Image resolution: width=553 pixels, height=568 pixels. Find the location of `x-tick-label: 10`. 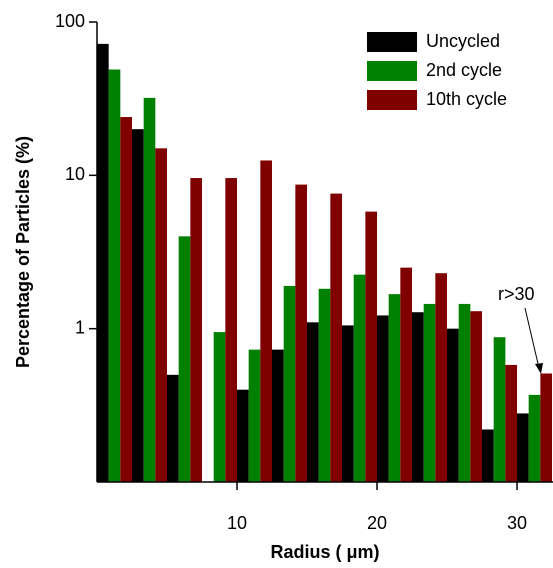

x-tick-label: 10 is located at coordinates (237, 523).